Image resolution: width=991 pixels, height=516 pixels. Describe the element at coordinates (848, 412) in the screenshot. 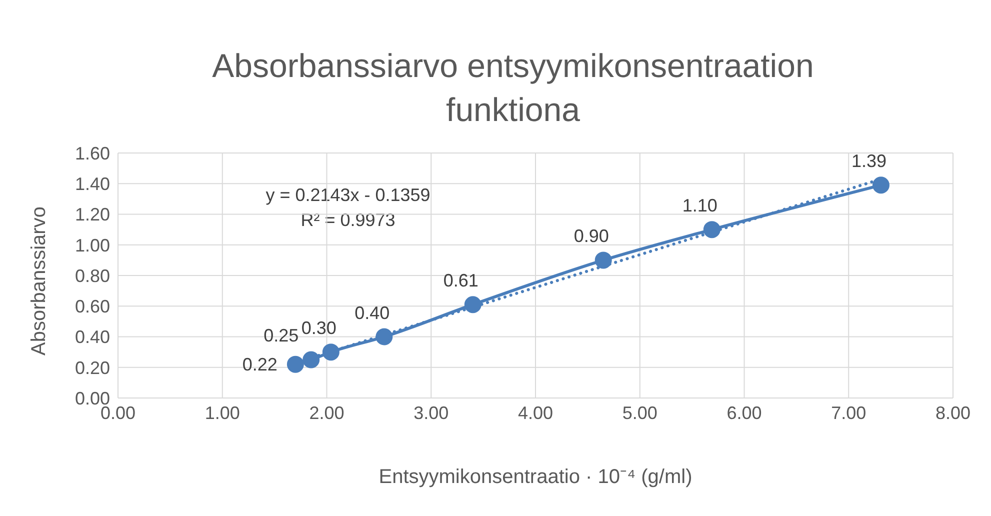

I see `x-tick-label: 7.00` at that location.